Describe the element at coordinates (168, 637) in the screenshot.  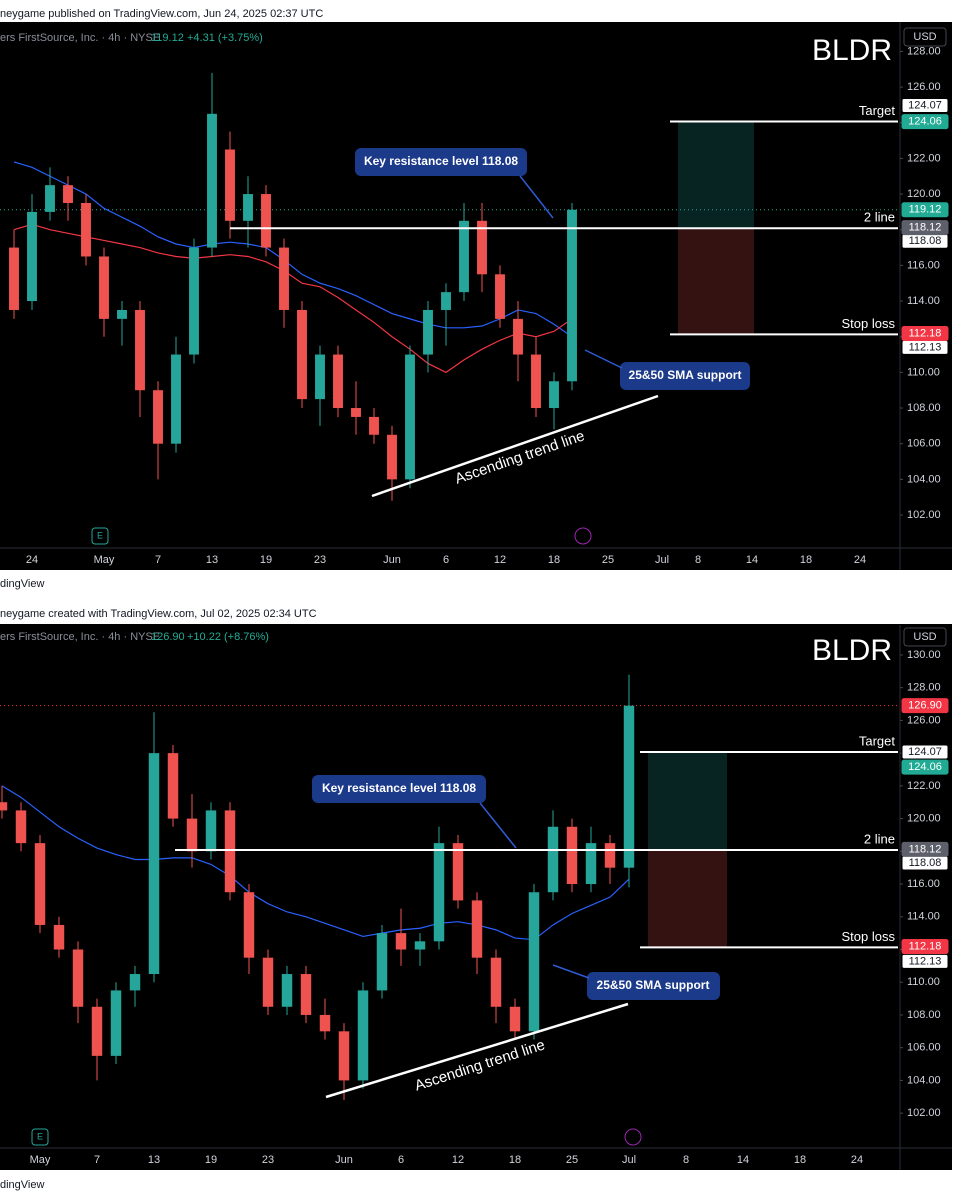
I see `price: 126.90` at that location.